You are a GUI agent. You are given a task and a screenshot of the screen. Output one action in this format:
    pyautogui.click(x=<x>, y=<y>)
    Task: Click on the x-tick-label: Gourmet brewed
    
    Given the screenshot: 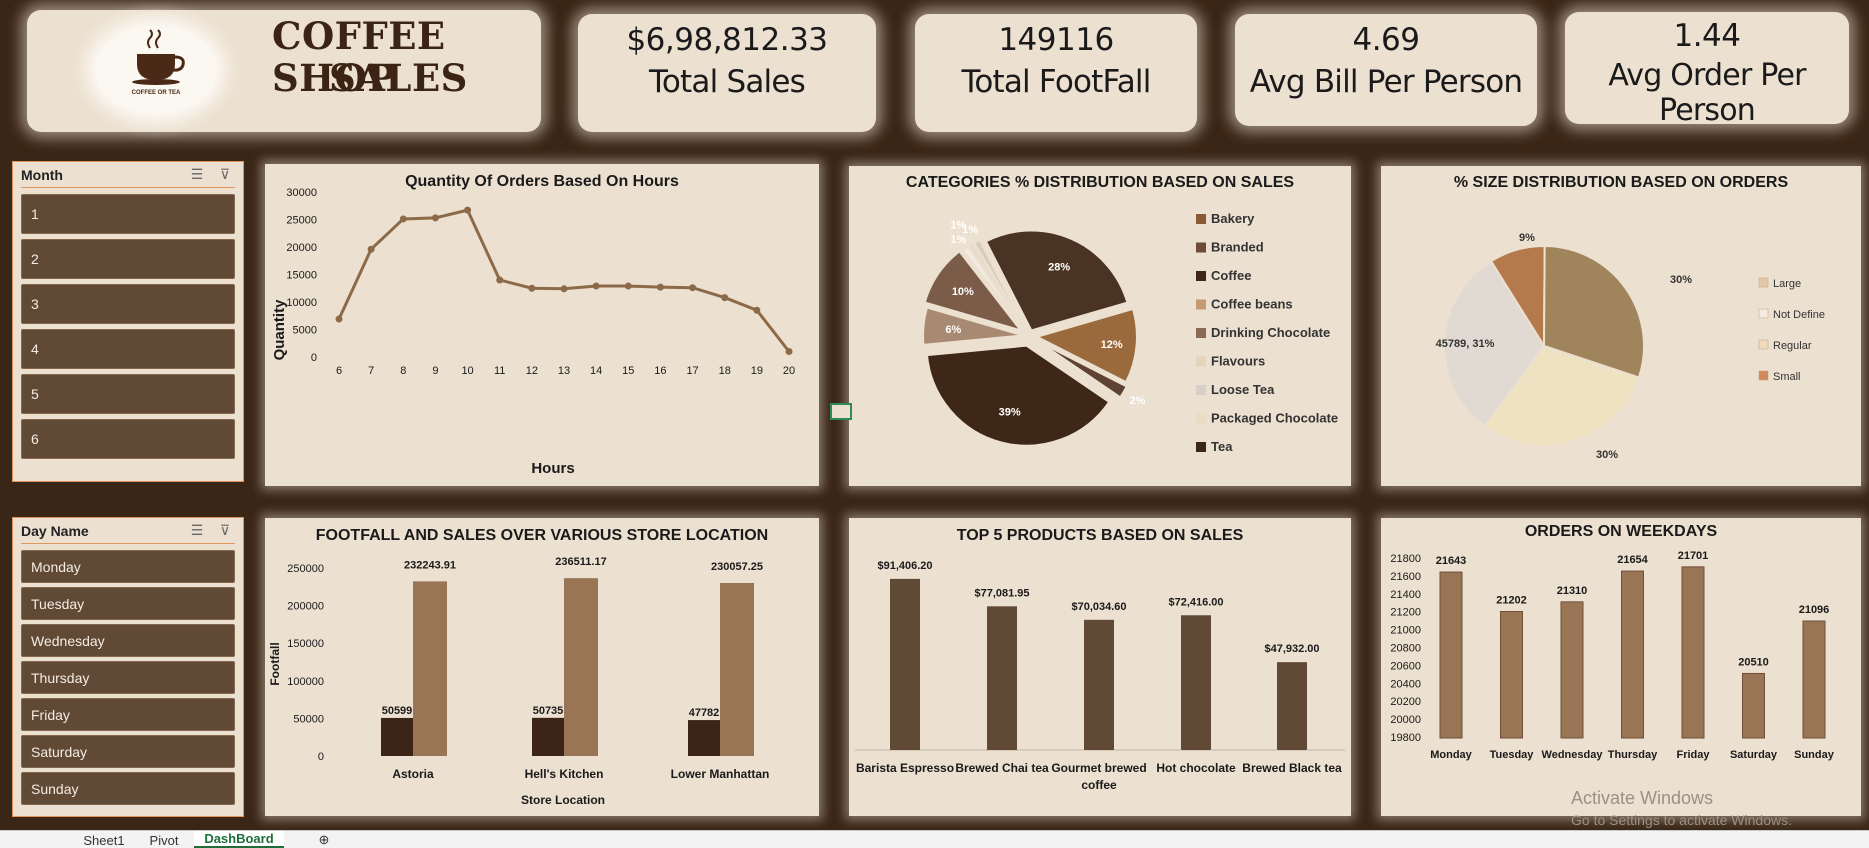 What is the action you would take?
    pyautogui.click(x=1098, y=768)
    